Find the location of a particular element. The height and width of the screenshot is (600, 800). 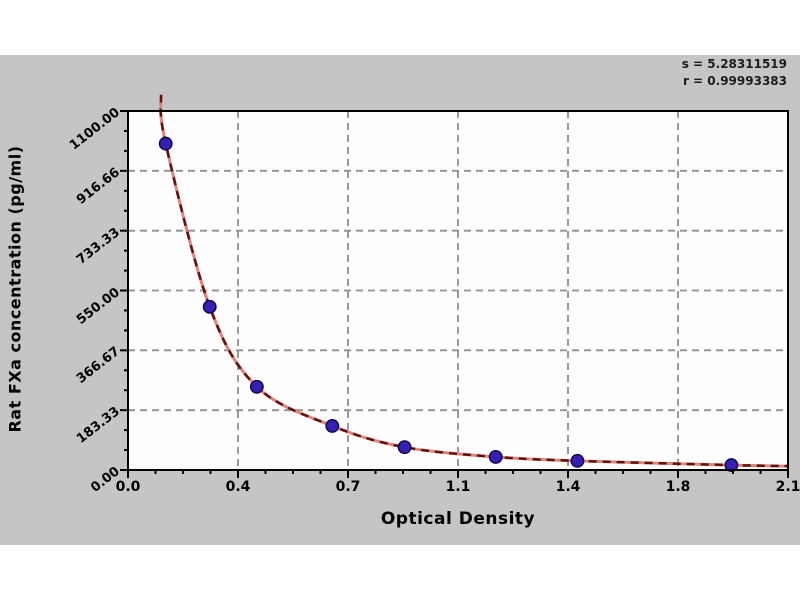

x-axis-title: Optical Density is located at coordinates (458, 519).